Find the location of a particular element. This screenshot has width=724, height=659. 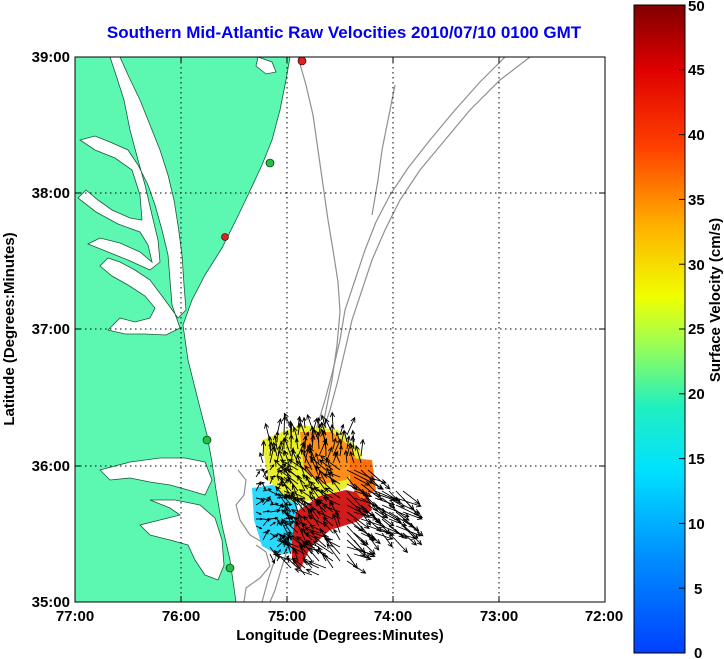

colorbar-tick-label: 40 is located at coordinates (696, 135).